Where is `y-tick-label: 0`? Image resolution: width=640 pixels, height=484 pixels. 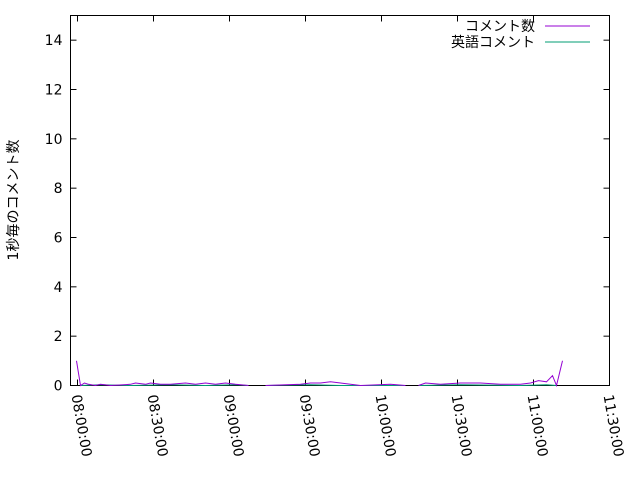 y-tick-label: 0 is located at coordinates (58, 387).